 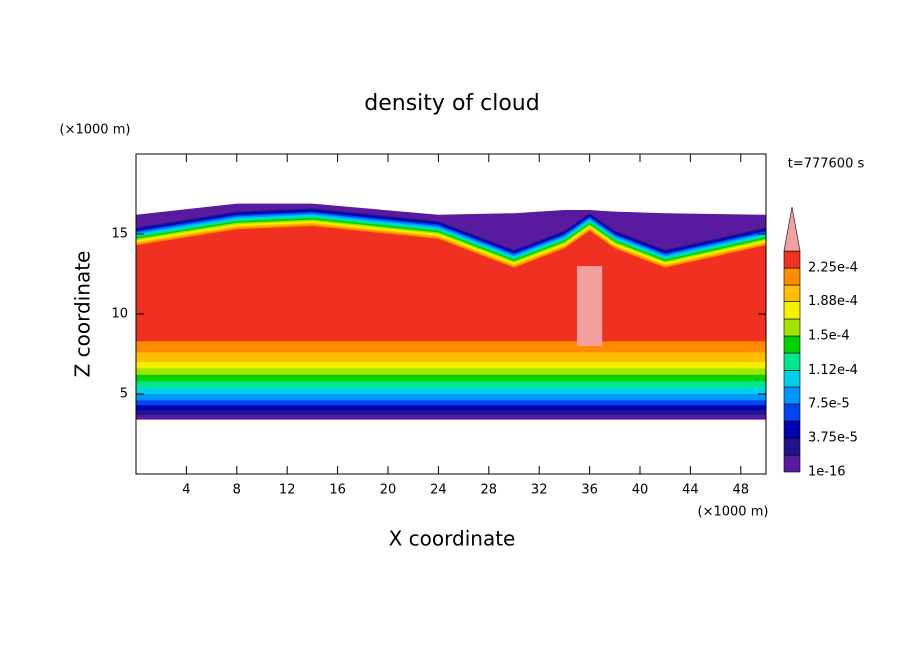 I want to click on colorbar-label: 1.88e-4, so click(x=833, y=301).